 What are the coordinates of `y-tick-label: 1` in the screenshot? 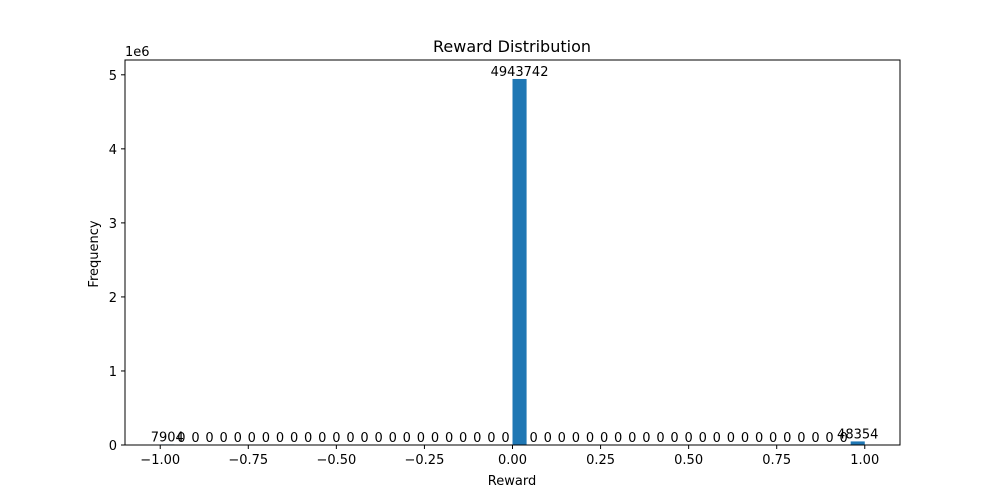 It's located at (113, 372).